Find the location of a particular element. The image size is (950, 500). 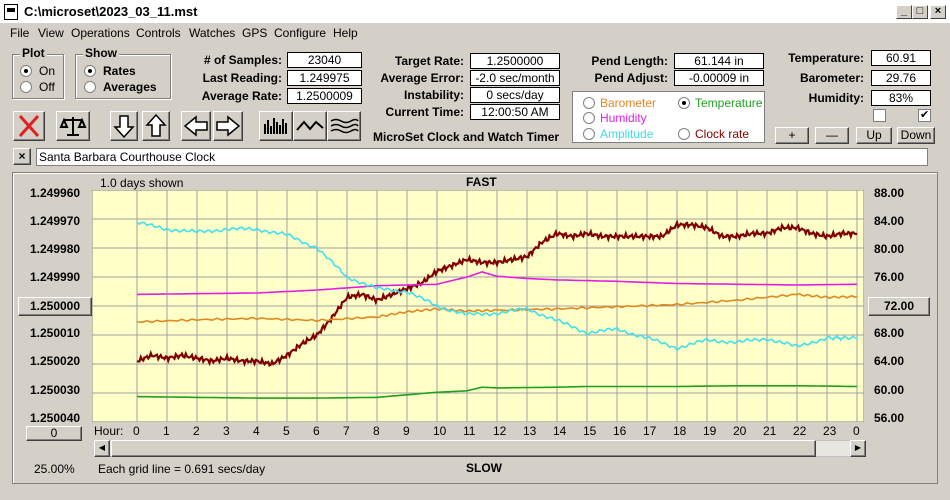

menu-controls: Controls is located at coordinates (158, 33).